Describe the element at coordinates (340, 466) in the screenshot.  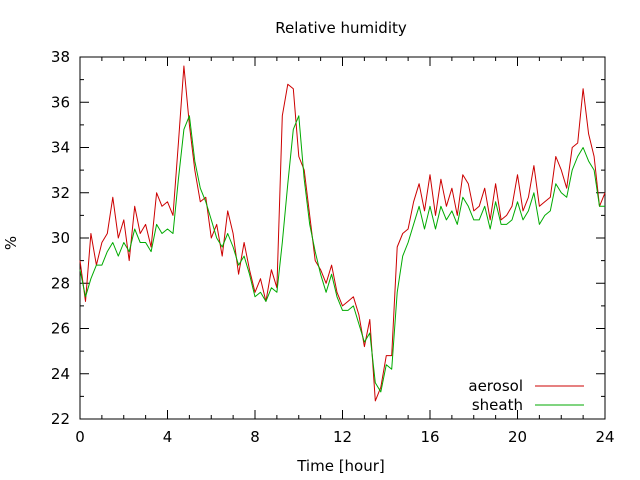
I see `x-axis-label: Time [hour]` at that location.